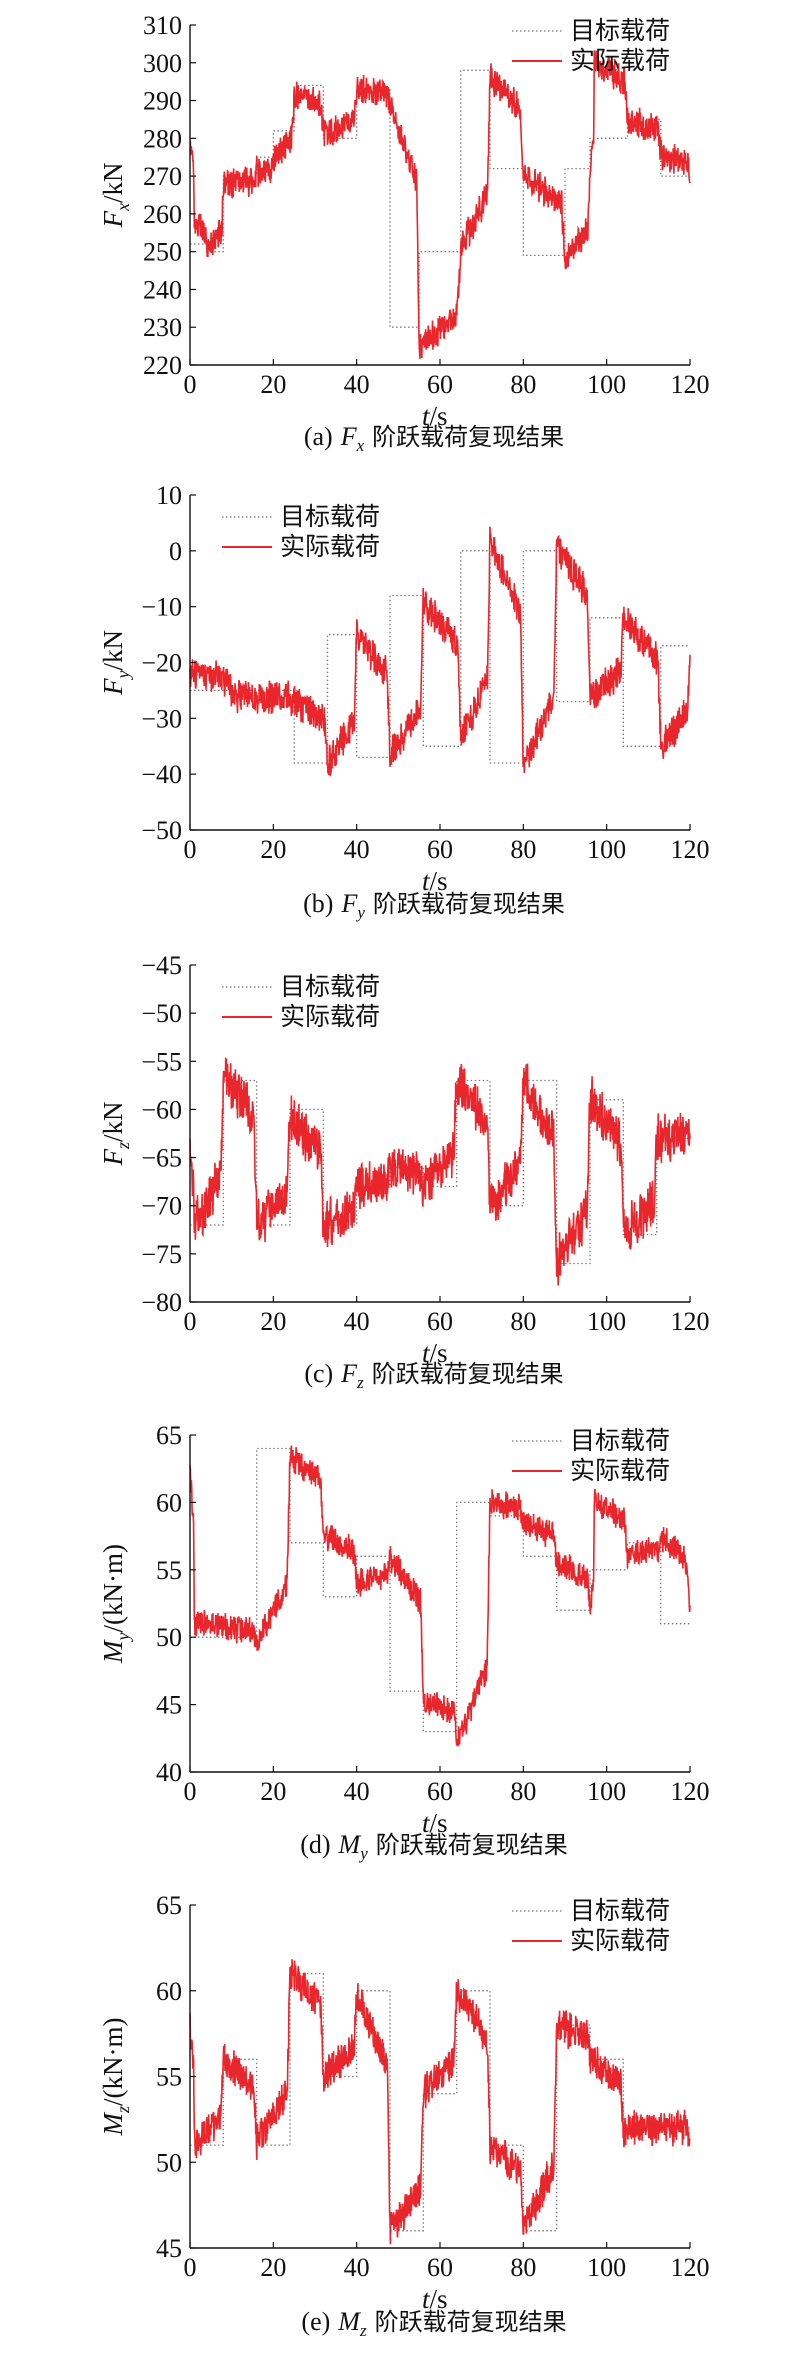  Describe the element at coordinates (161, 1254) in the screenshot. I see `y-tick-label: −75` at that location.